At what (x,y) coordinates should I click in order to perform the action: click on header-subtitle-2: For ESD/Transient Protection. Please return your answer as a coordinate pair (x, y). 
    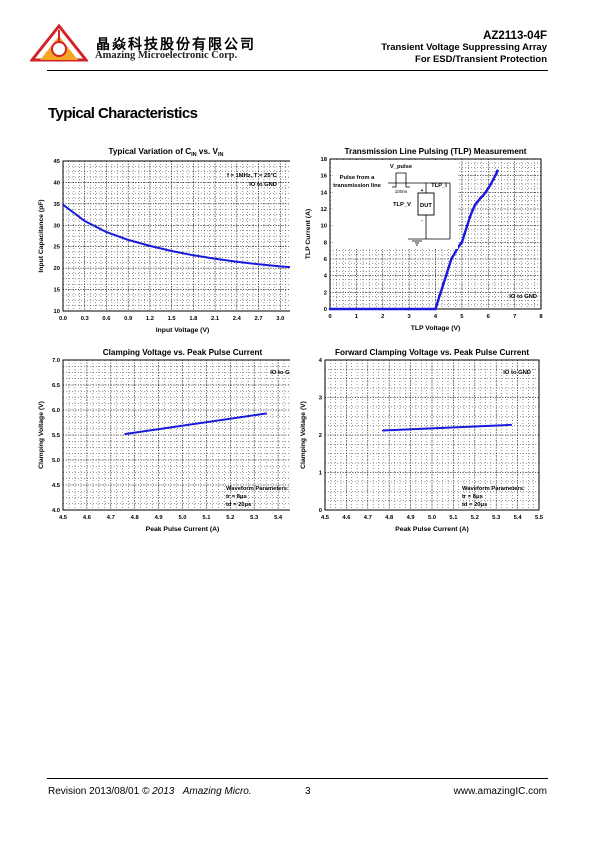
    Looking at the image, I should click on (481, 59).